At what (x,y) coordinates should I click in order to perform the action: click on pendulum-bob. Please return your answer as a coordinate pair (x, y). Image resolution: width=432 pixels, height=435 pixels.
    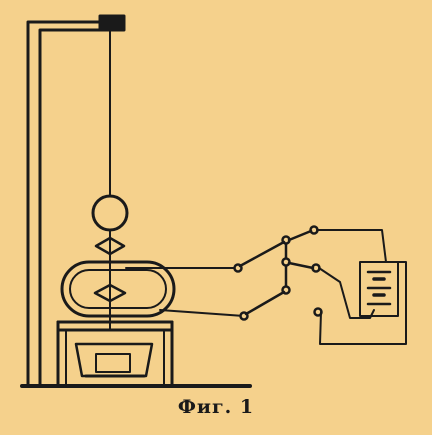
    Looking at the image, I should click on (110, 213).